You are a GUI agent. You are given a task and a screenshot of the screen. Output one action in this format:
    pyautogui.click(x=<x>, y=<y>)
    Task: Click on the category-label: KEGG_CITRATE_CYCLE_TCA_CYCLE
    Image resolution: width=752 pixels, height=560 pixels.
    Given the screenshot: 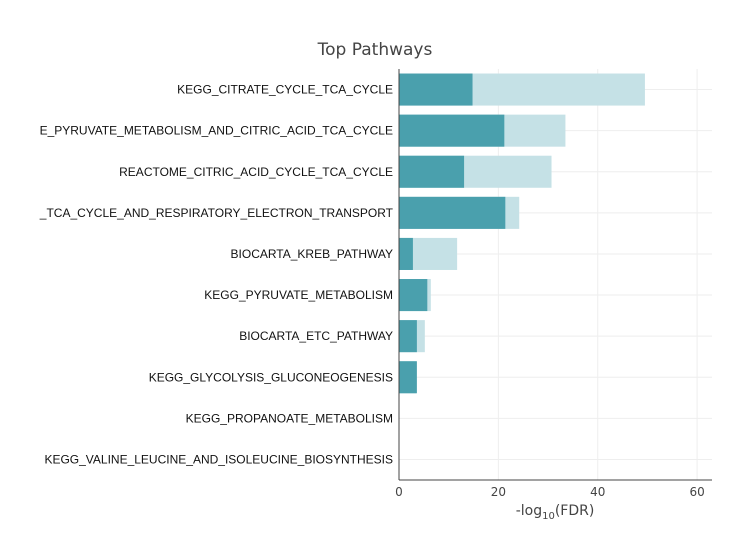 What is the action you would take?
    pyautogui.click(x=285, y=90)
    